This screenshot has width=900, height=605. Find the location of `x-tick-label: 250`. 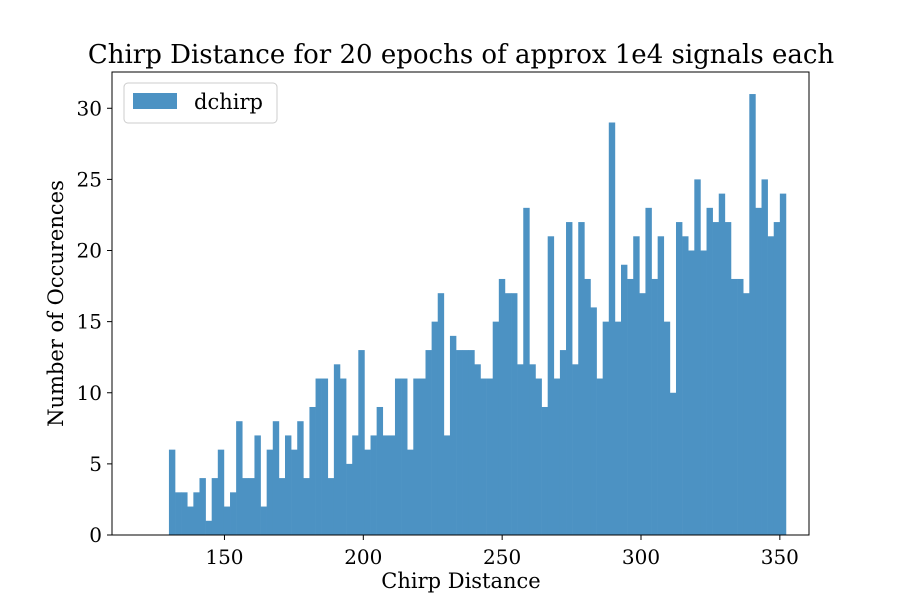

x-tick-label: 250 is located at coordinates (502, 557).